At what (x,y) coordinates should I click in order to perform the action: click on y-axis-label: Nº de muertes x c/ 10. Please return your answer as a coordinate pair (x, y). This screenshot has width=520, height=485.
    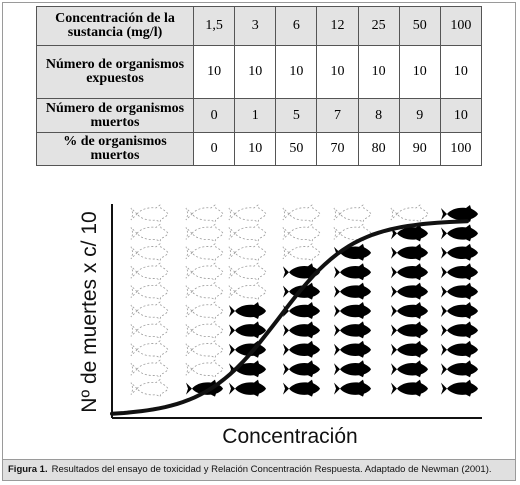
    Looking at the image, I should click on (89, 312).